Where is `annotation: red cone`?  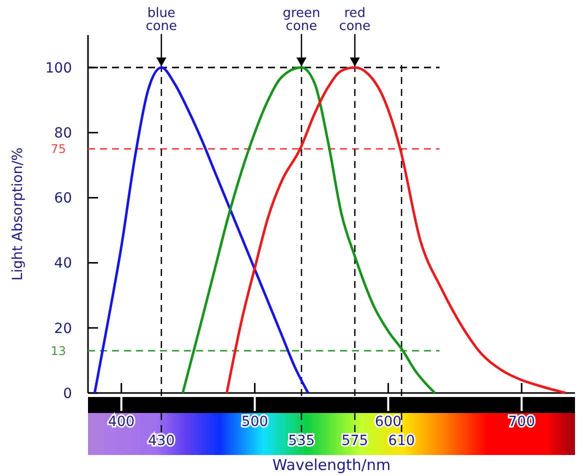
annotation: red cone is located at coordinates (355, 20).